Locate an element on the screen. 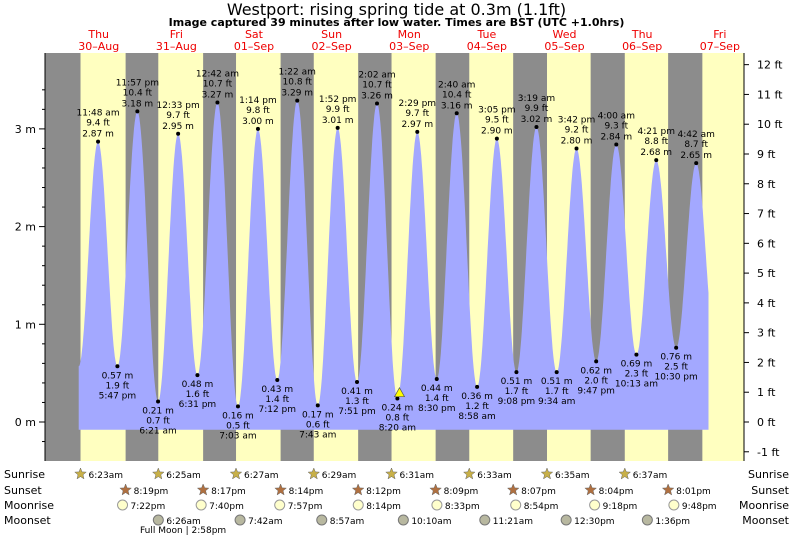 The width and height of the screenshot is (793, 538). moonrise-time: 7:40pm is located at coordinates (226, 507).